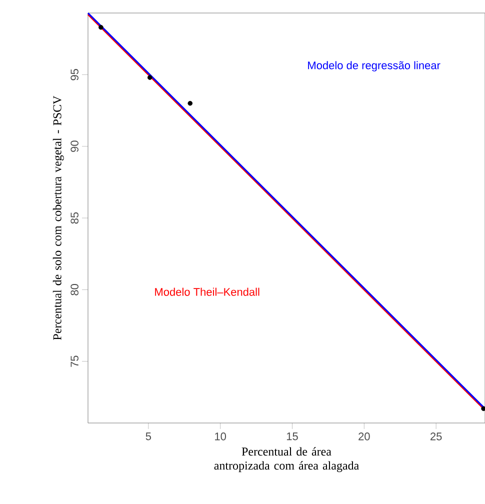  I want to click on y-tick-label: 75, so click(74, 361).